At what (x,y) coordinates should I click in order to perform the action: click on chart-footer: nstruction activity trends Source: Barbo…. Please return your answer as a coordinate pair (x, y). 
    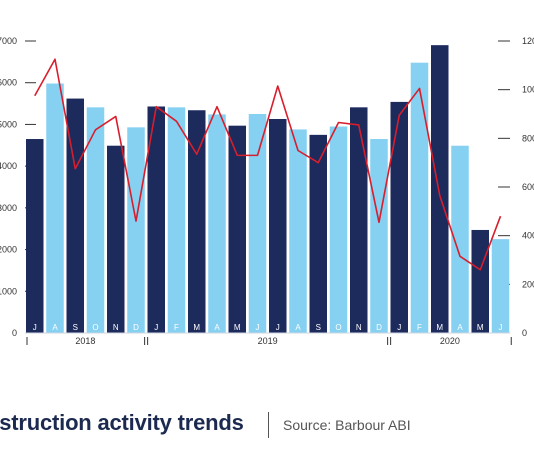
    Looking at the image, I should click on (267, 426).